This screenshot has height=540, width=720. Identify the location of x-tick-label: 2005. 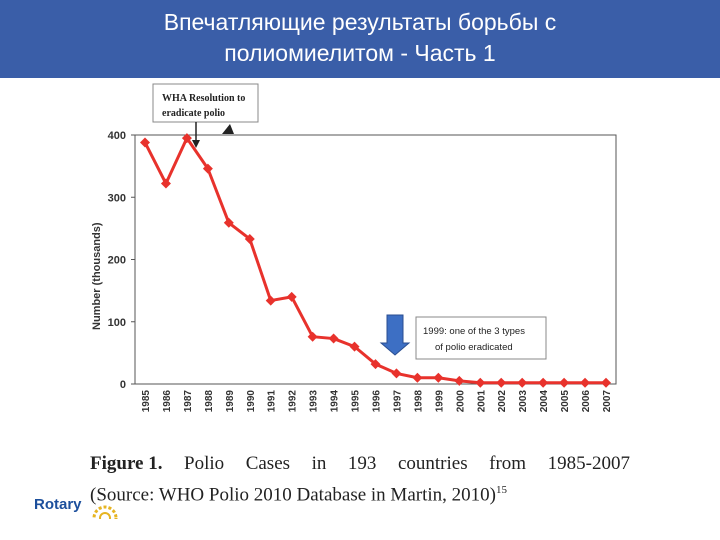
(565, 401).